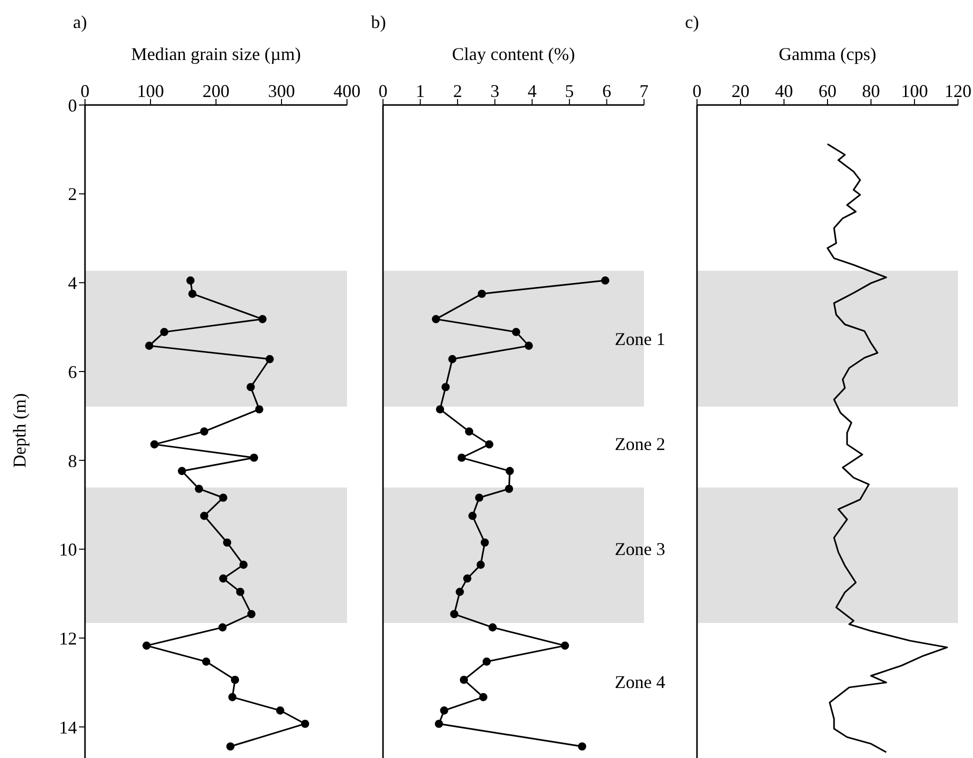 The image size is (973, 758). I want to click on x-axis-title: Clay content (%), so click(513, 54).